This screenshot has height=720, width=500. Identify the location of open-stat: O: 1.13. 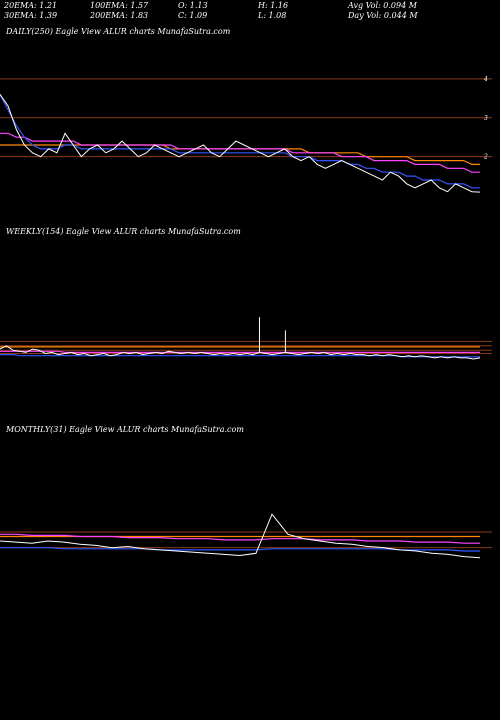
(193, 5).